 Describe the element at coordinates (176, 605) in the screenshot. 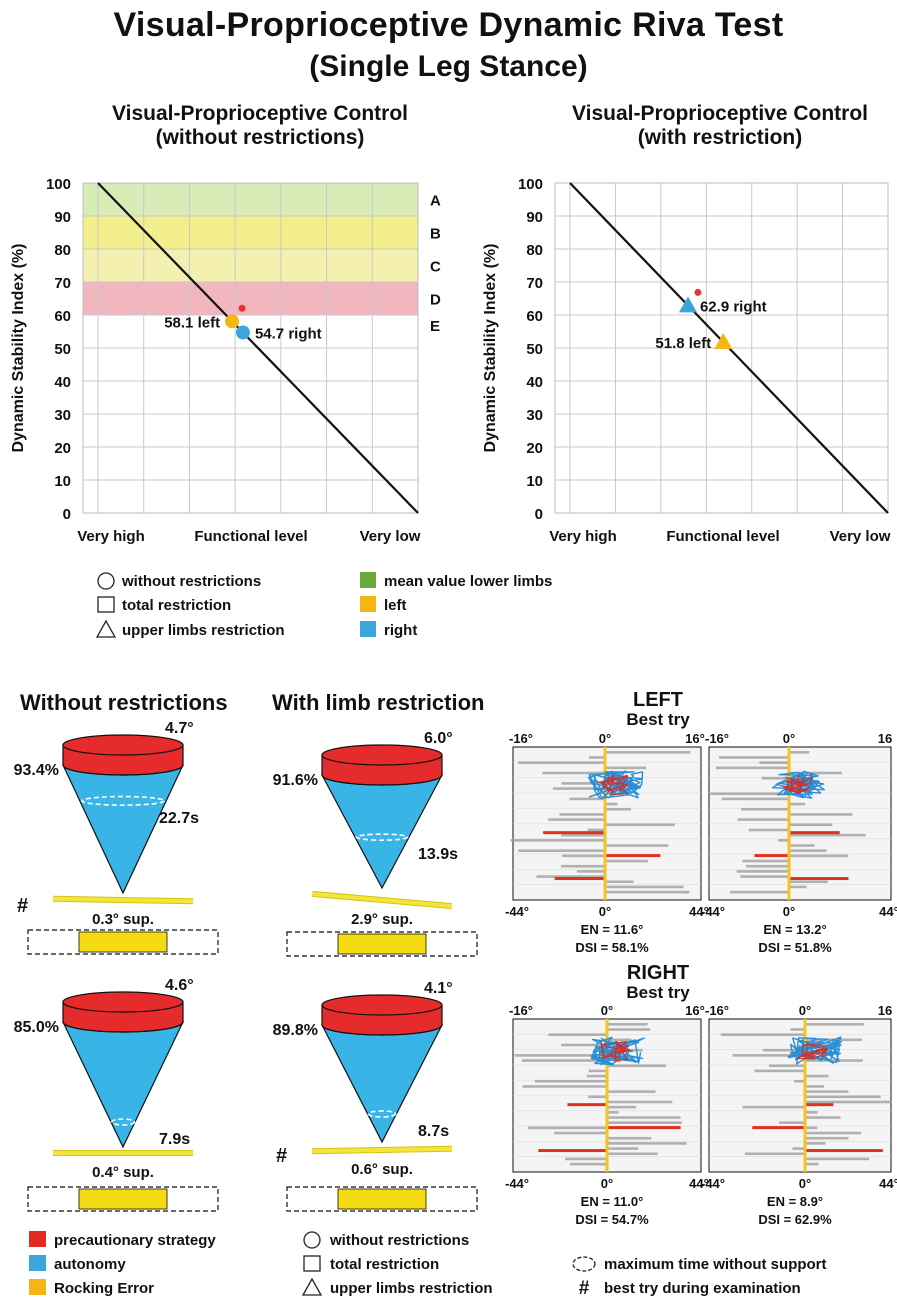

I see `legend-shape-label: total restriction` at that location.